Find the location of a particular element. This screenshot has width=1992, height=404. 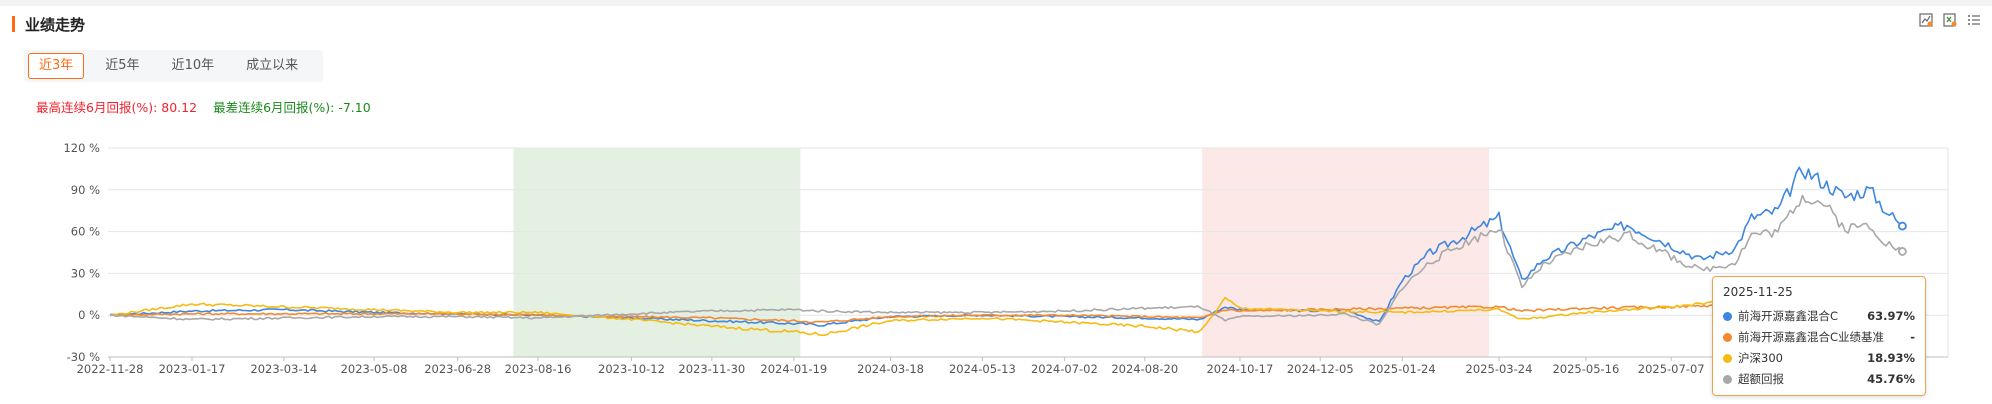

top-divider is located at coordinates (996, 3).